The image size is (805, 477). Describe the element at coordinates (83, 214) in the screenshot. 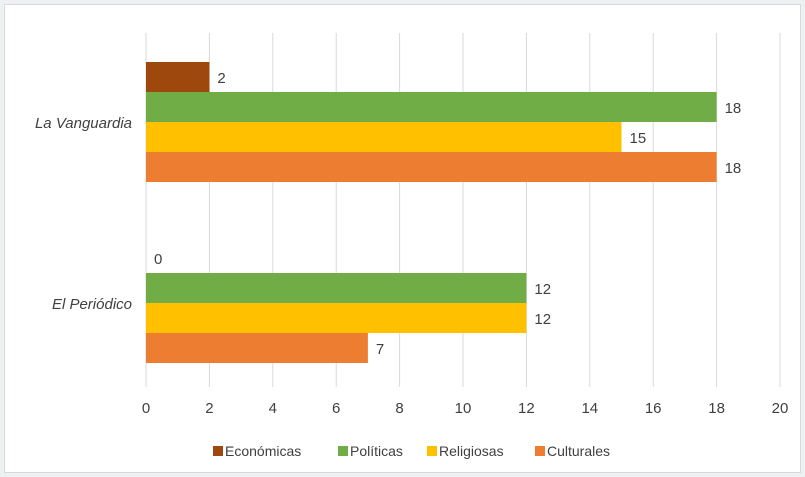

I see `category-labels: La Vanguardia El Periódico` at that location.